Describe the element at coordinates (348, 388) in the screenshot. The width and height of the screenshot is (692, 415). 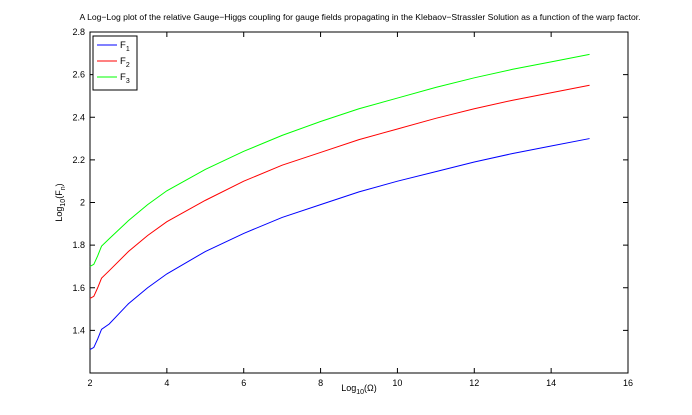
I see `x-axis-label-base: Log` at that location.